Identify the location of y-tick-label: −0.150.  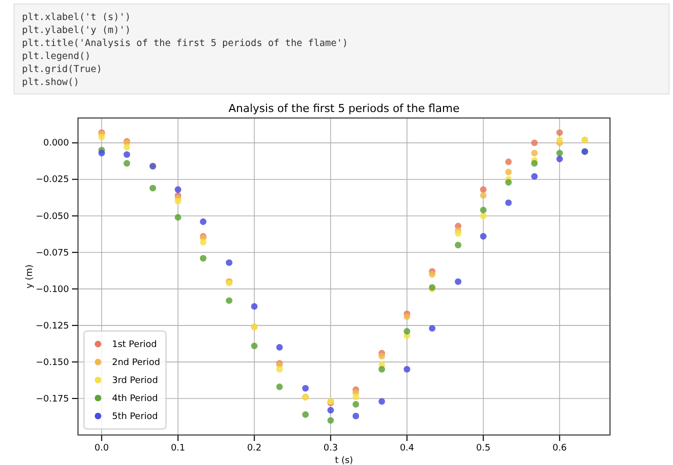
(53, 363).